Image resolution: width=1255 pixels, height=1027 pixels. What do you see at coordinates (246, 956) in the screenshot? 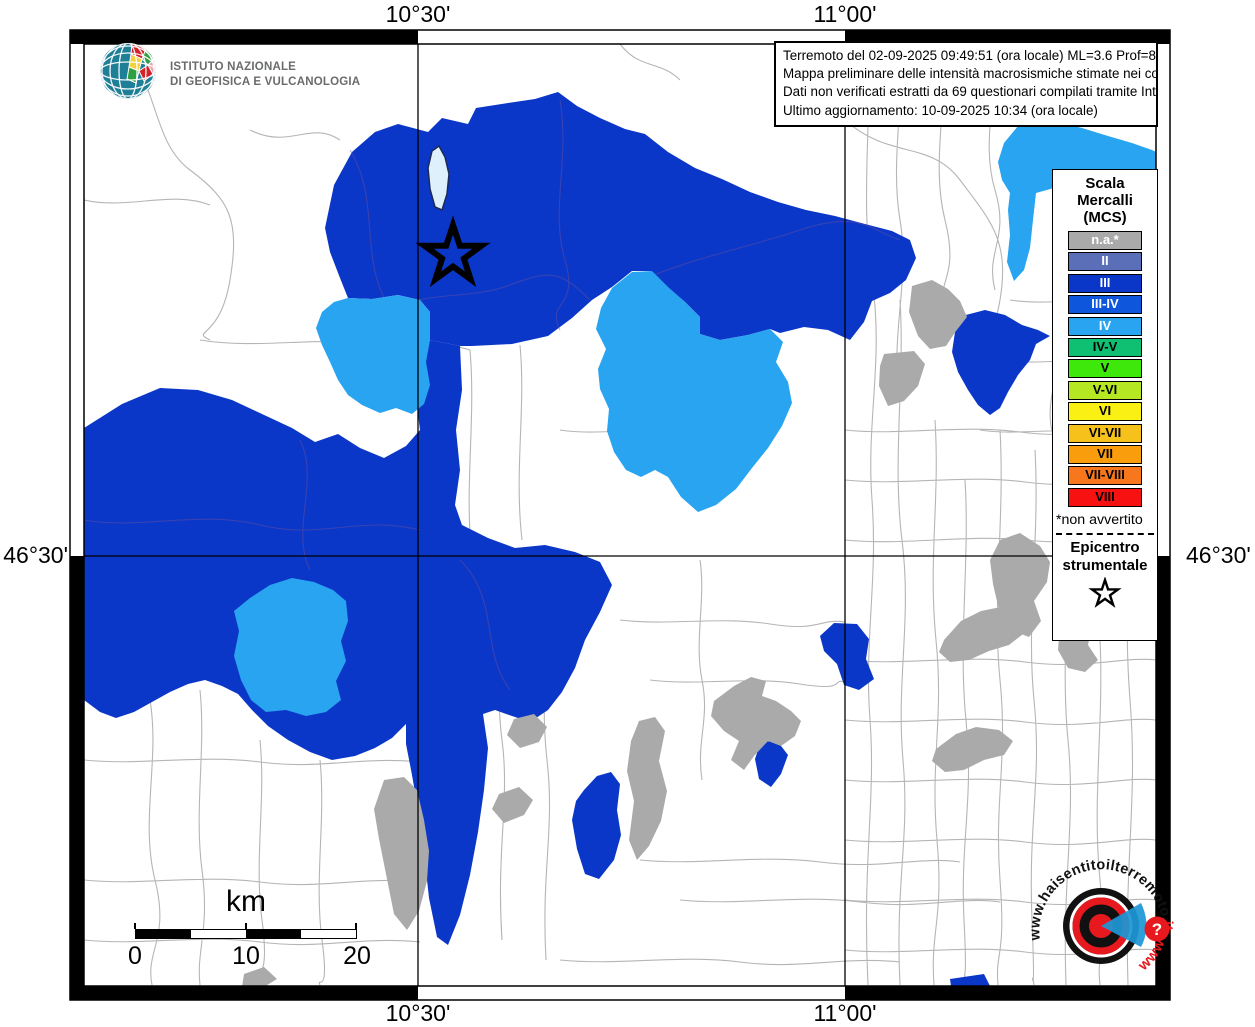
I see `scale-bar-label-10: 10` at bounding box center [246, 956].